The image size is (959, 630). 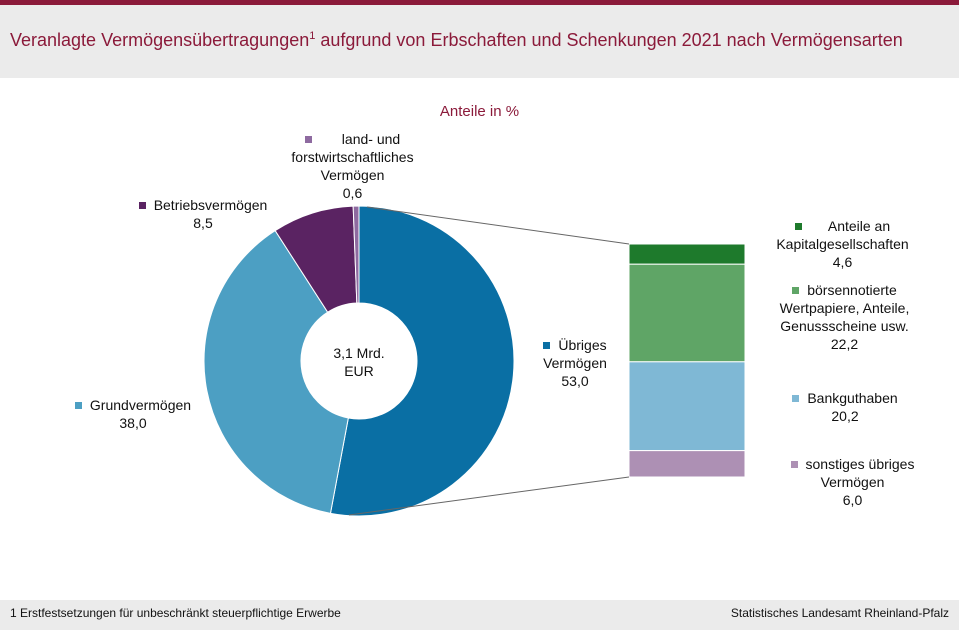 I want to click on donut-slice-uebrig, so click(x=422, y=361).